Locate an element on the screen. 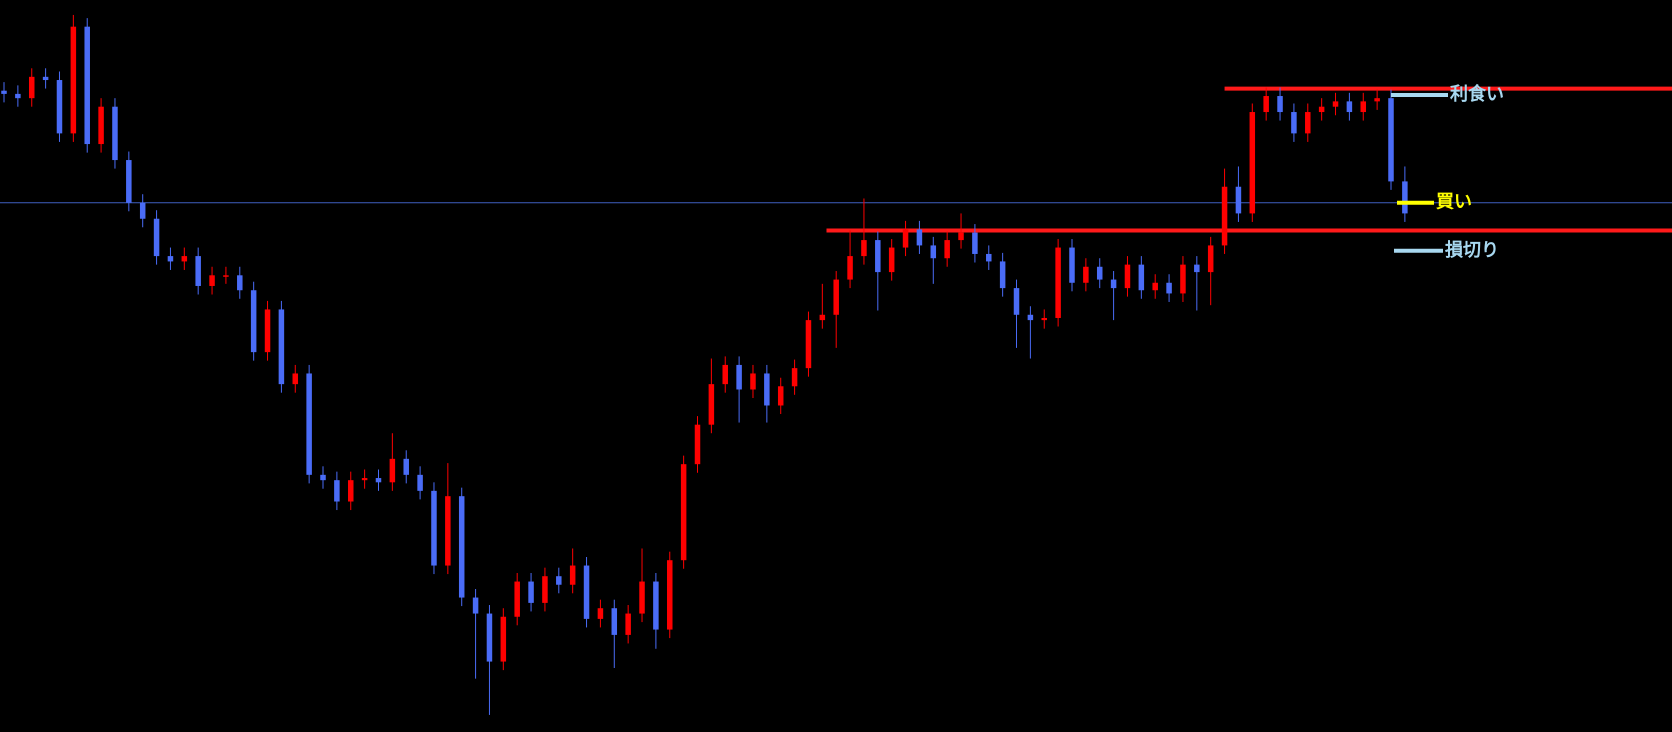 This screenshot has width=1672, height=732. order-label: 買い is located at coordinates (1454, 202).